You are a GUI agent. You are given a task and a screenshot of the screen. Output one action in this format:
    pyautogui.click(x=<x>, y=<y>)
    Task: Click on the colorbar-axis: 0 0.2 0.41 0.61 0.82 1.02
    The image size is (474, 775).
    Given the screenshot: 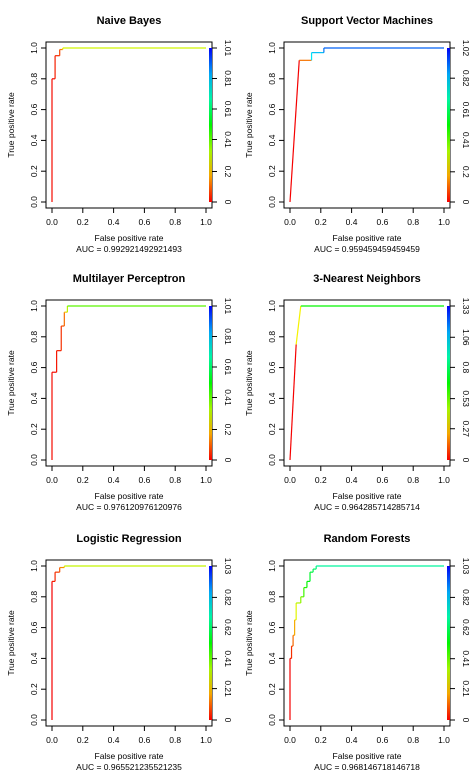 What is the action you would take?
    pyautogui.click(x=460, y=122)
    